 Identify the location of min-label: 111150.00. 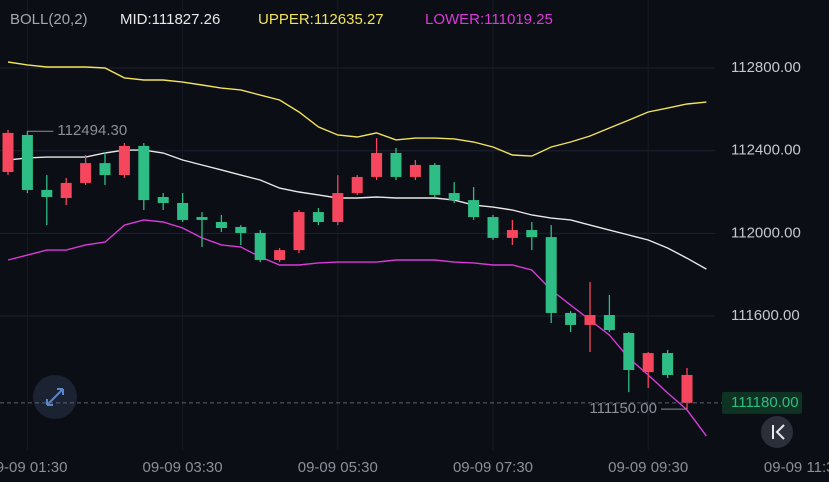
(623, 408).